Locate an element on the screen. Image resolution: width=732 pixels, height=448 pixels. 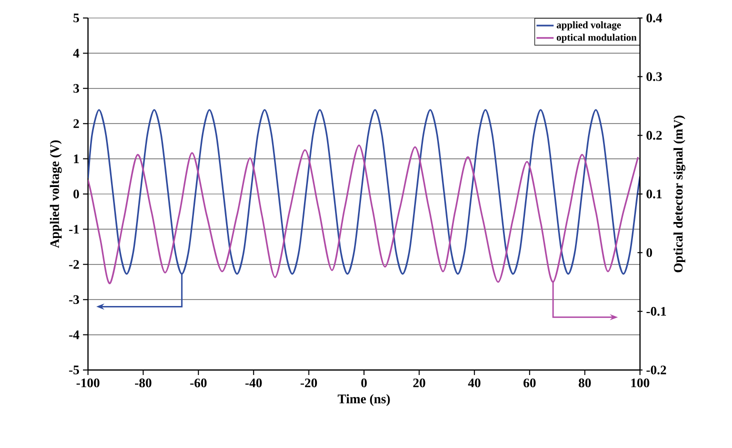
x-tick-label: 40 is located at coordinates (474, 383).